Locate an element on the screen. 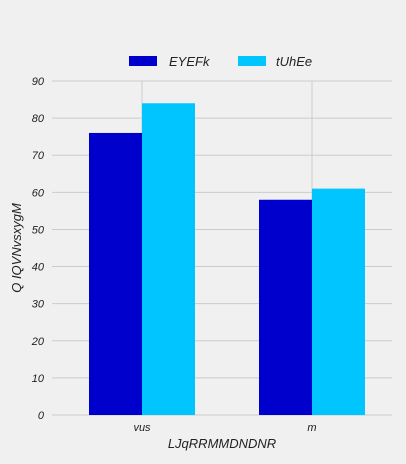 This screenshot has width=406, height=464. legend-label-tUhEe: tUhEe is located at coordinates (294, 61).